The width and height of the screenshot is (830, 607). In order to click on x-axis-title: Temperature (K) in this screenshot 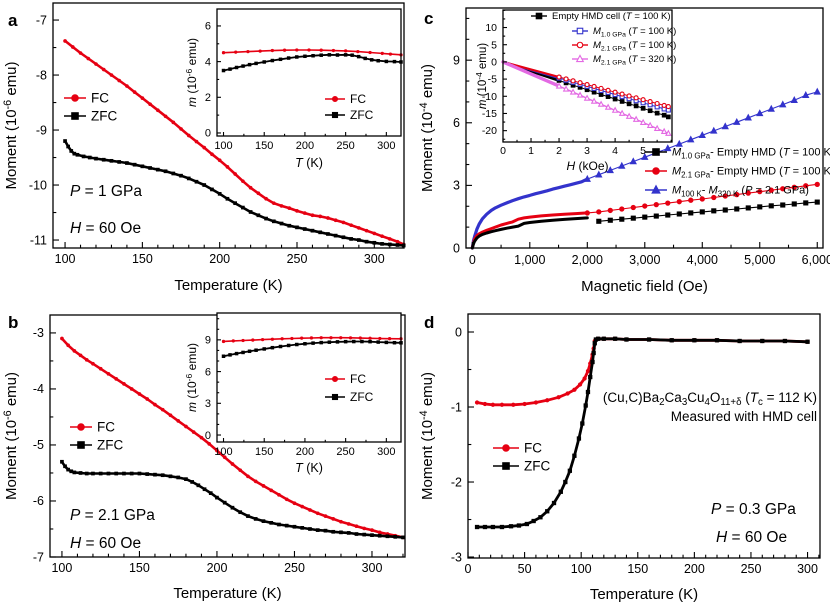, I will do `click(227, 593)`.